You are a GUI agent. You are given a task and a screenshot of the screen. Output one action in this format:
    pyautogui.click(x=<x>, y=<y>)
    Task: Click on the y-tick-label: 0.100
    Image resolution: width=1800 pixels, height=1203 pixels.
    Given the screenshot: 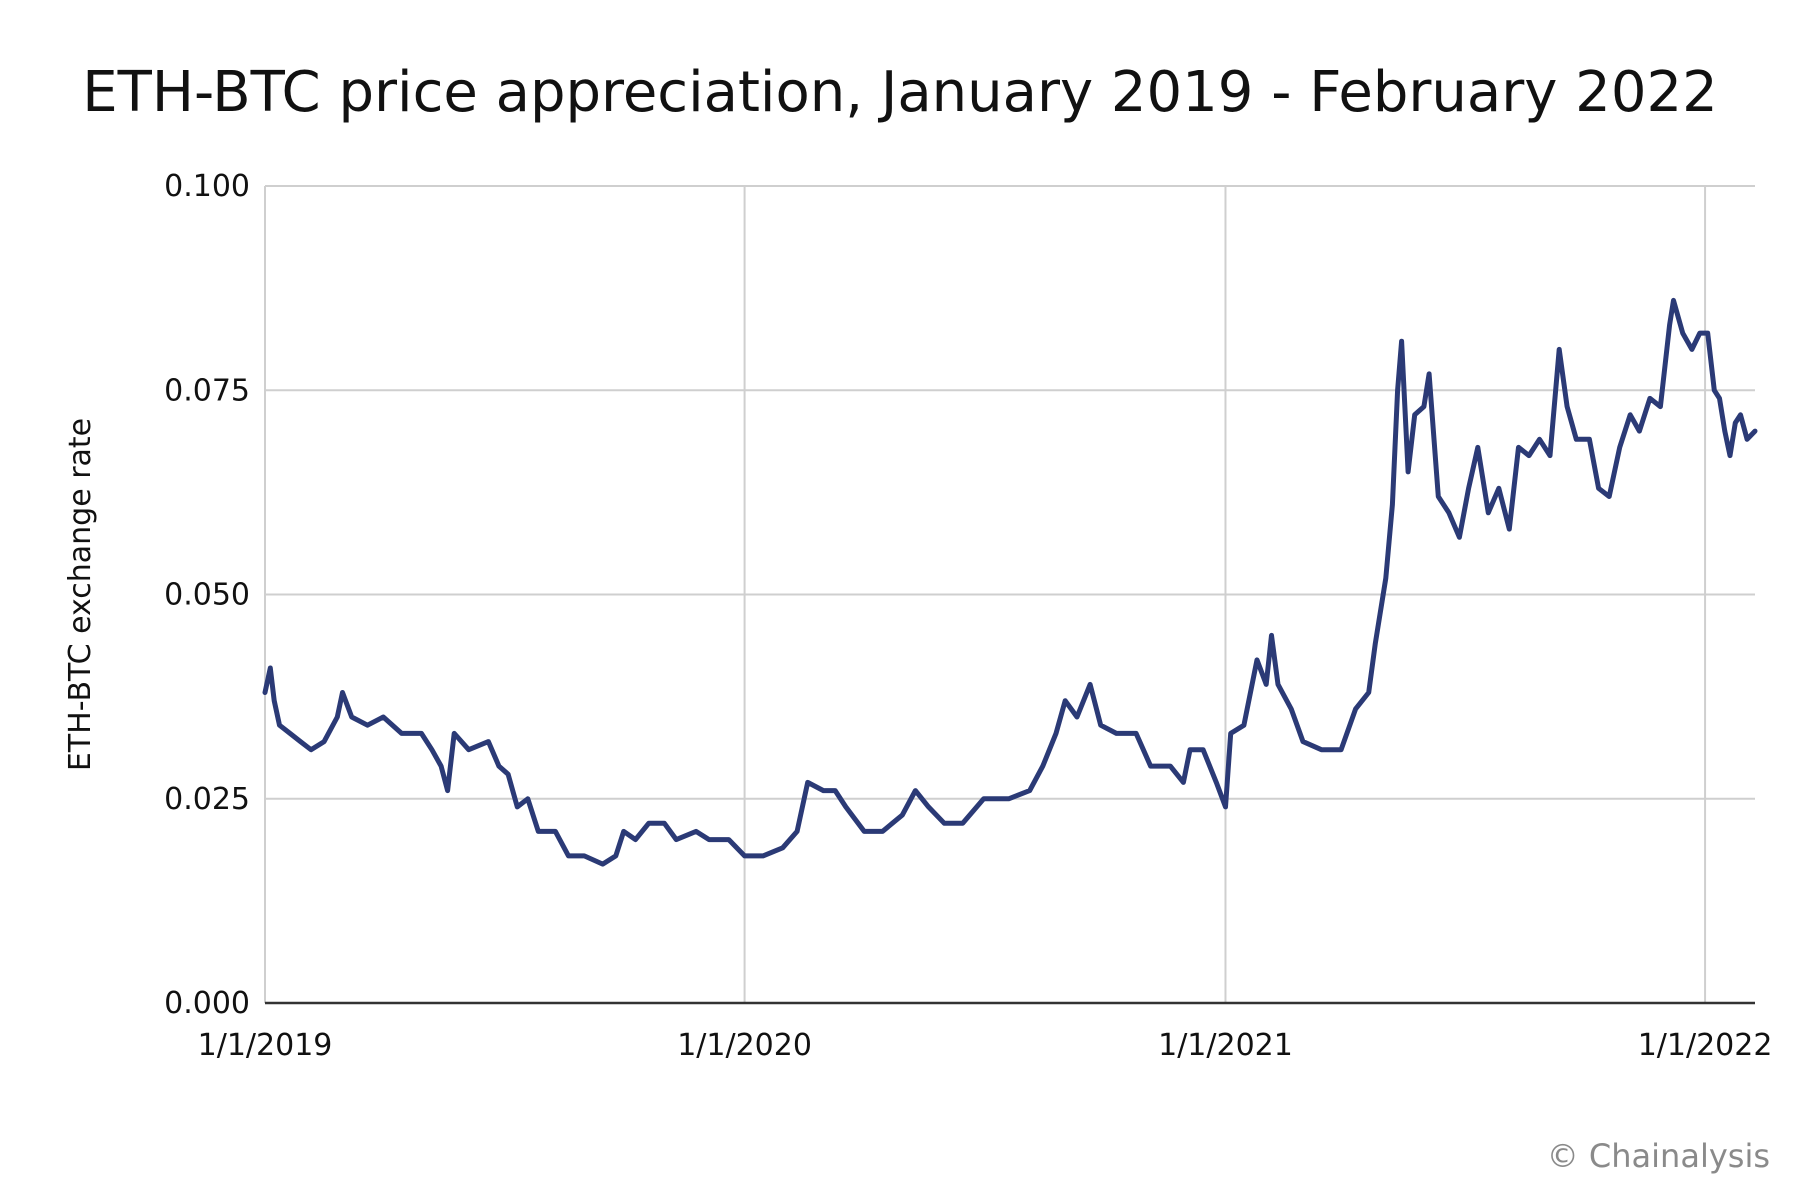 What is the action you would take?
    pyautogui.click(x=207, y=186)
    